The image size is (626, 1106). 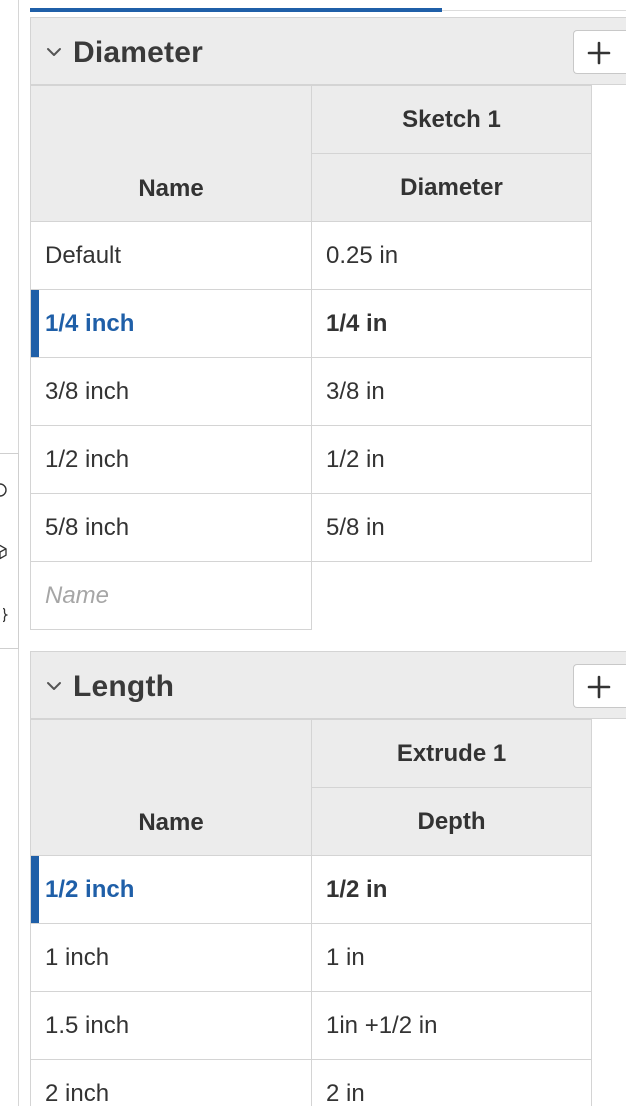 I want to click on table-row: 1 inch 1 in, so click(x=311, y=957).